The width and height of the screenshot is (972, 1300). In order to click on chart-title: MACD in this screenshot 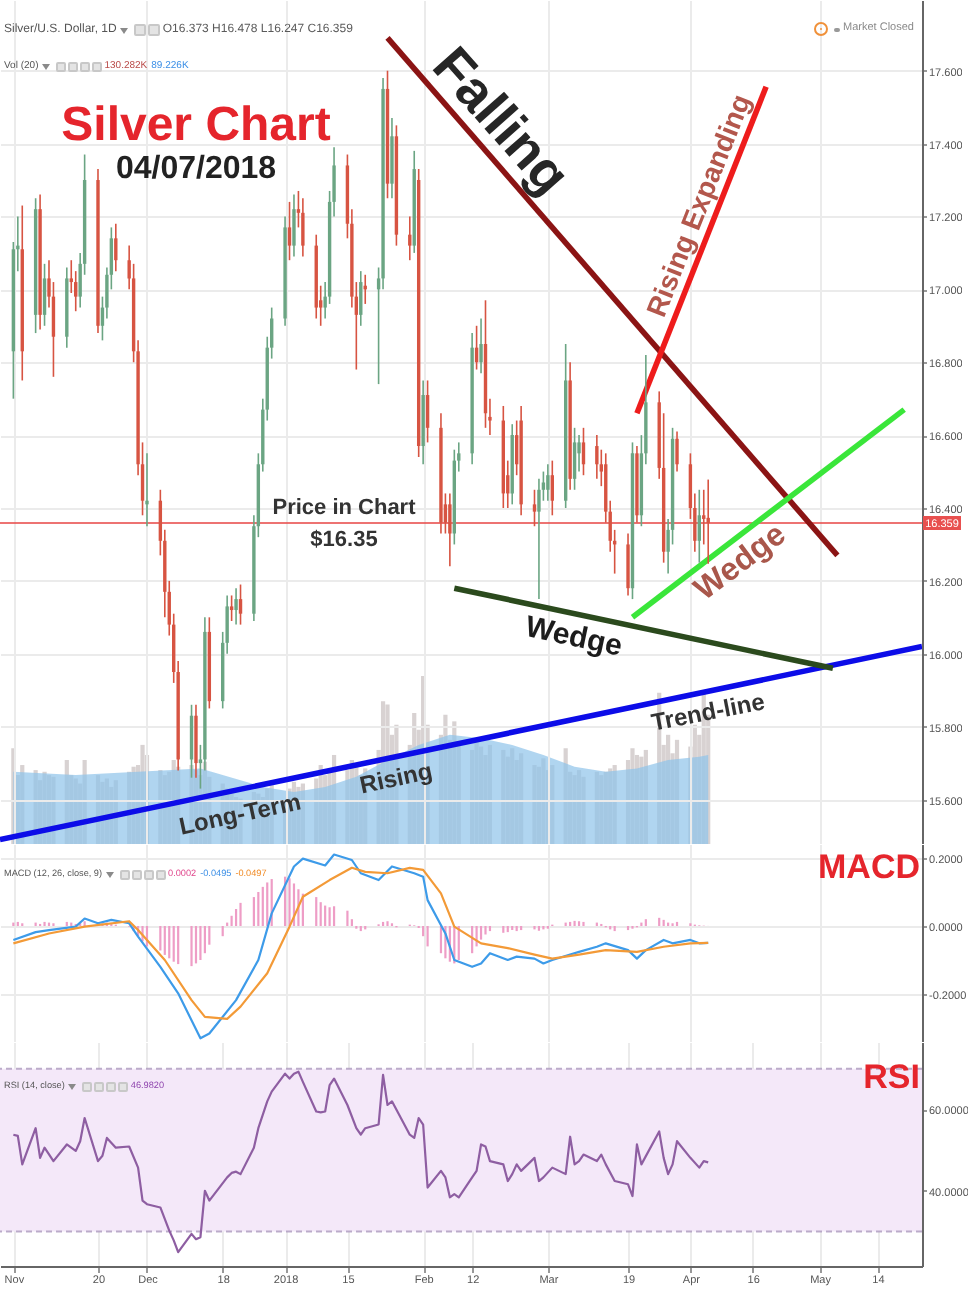, I will do `click(869, 867)`.